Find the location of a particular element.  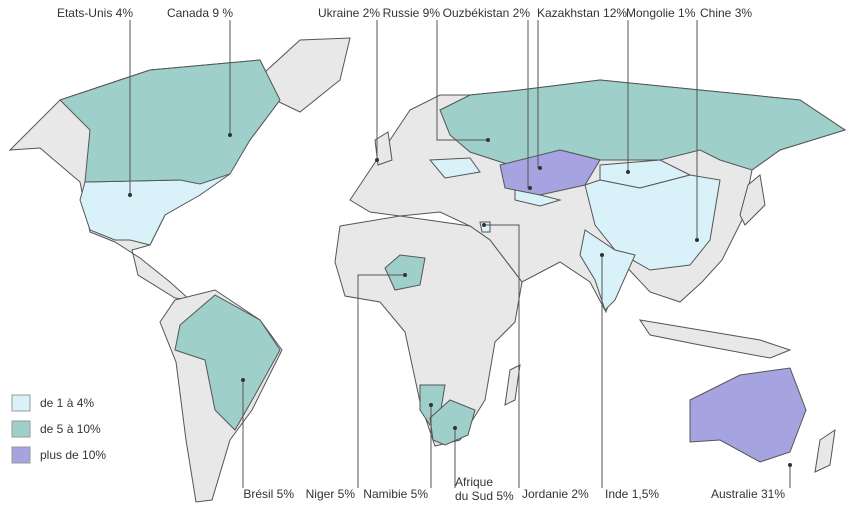

country-label: Brésil 5% is located at coordinates (268, 494).